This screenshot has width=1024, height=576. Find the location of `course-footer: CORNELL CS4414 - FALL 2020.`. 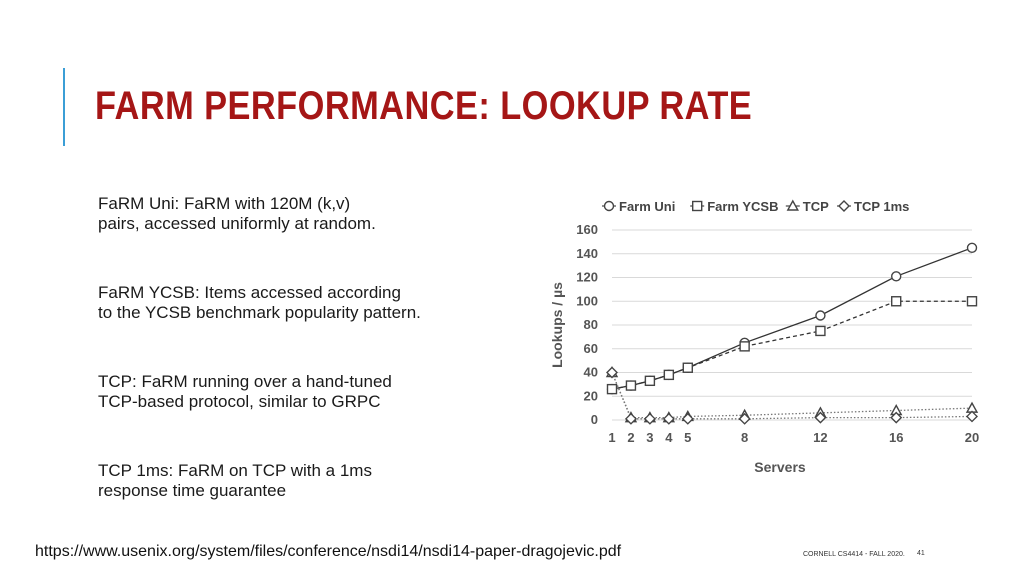

course-footer: CORNELL CS4414 - FALL 2020. is located at coordinates (854, 554).